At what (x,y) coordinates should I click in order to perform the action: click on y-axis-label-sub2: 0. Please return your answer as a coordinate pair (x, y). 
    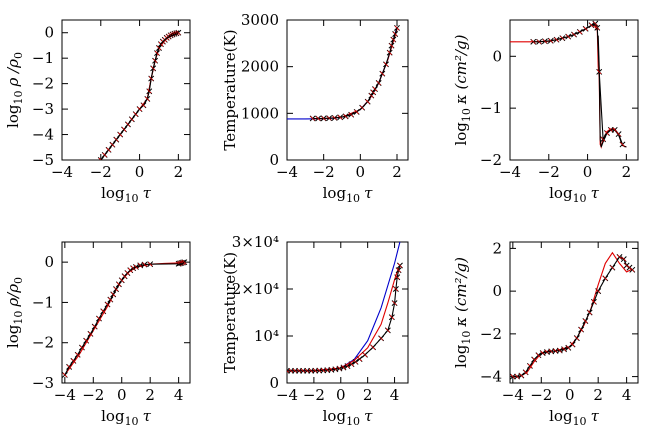
    Looking at the image, I should click on (18, 280).